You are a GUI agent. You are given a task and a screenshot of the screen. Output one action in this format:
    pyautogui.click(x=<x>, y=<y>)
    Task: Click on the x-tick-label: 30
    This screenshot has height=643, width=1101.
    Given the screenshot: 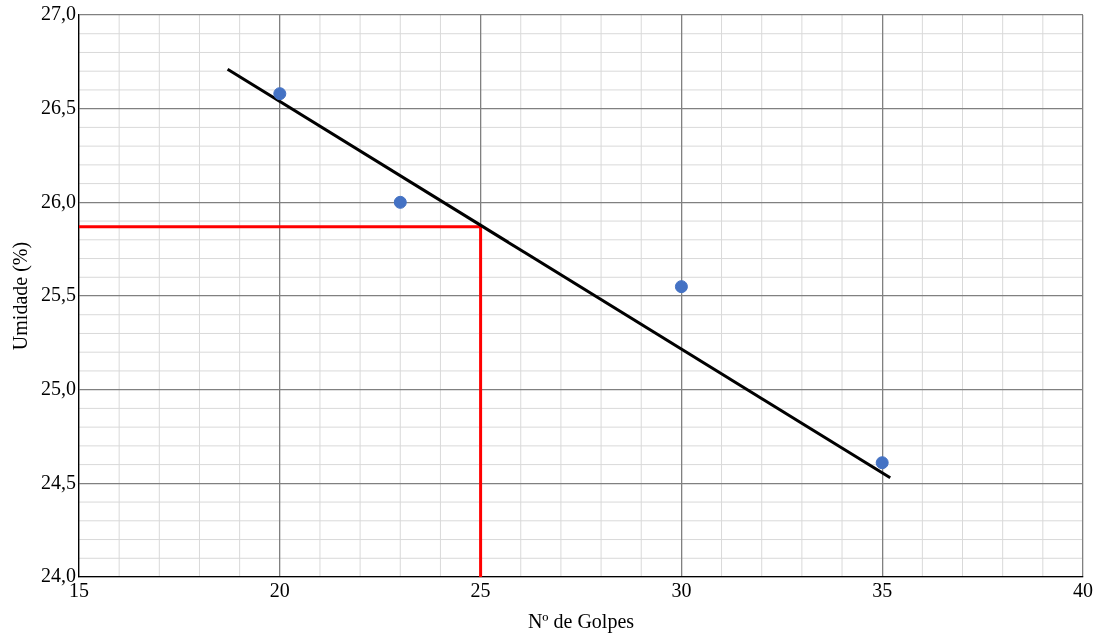 What is the action you would take?
    pyautogui.click(x=681, y=590)
    